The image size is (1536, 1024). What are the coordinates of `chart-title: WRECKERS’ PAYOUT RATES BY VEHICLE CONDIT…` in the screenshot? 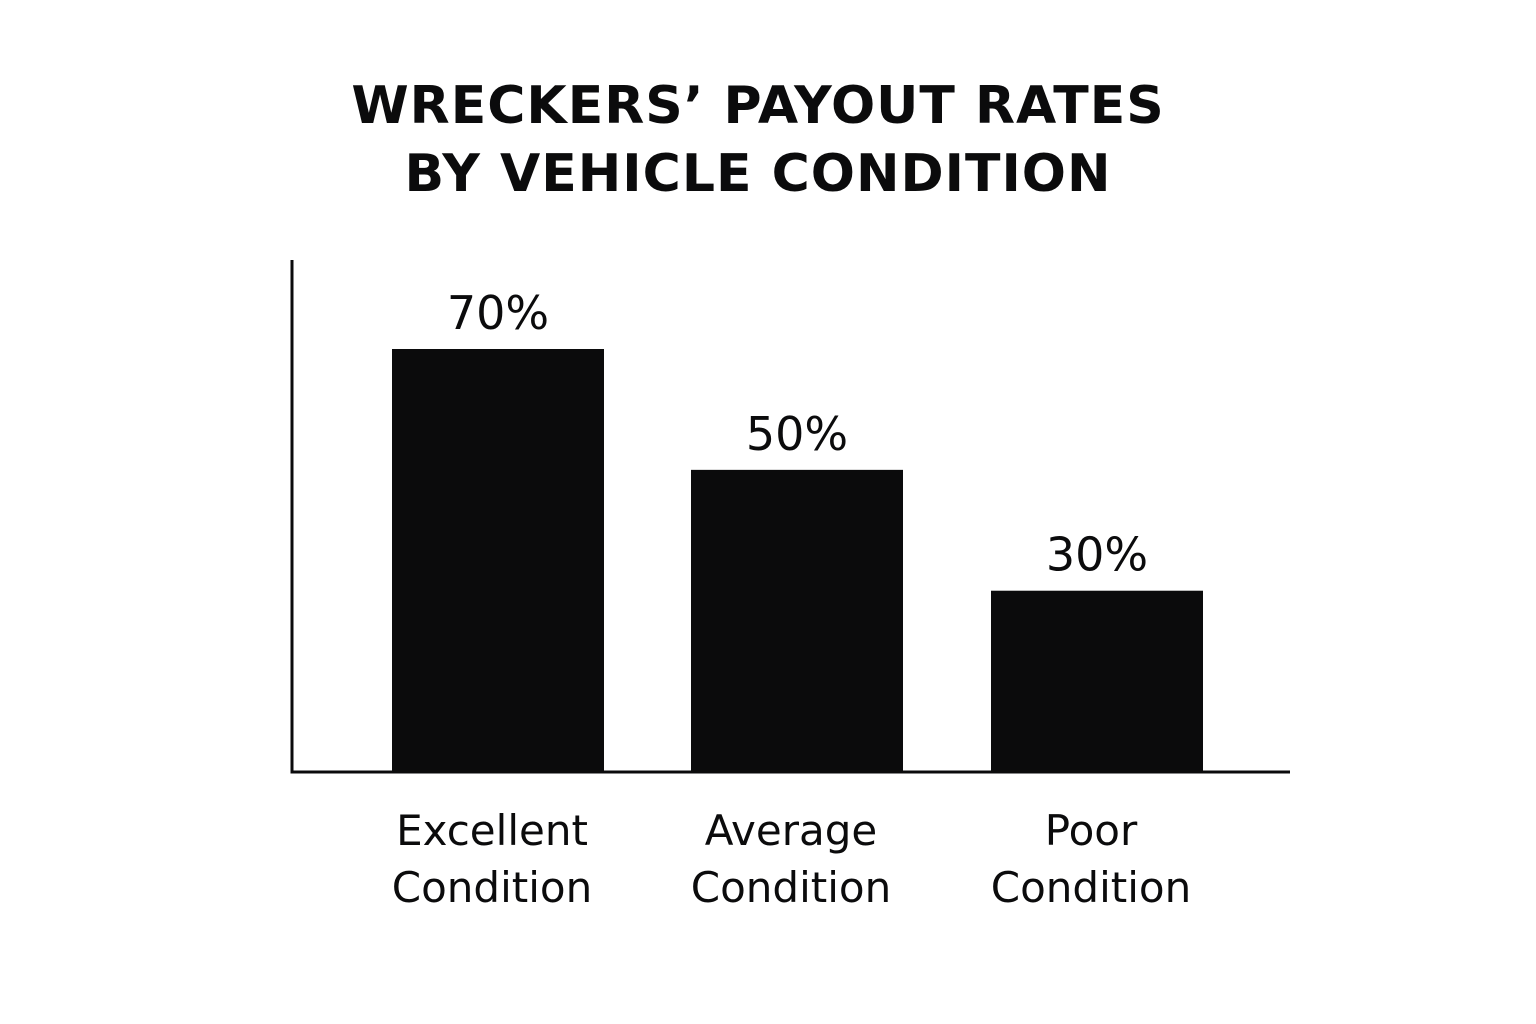 It's located at (758, 140).